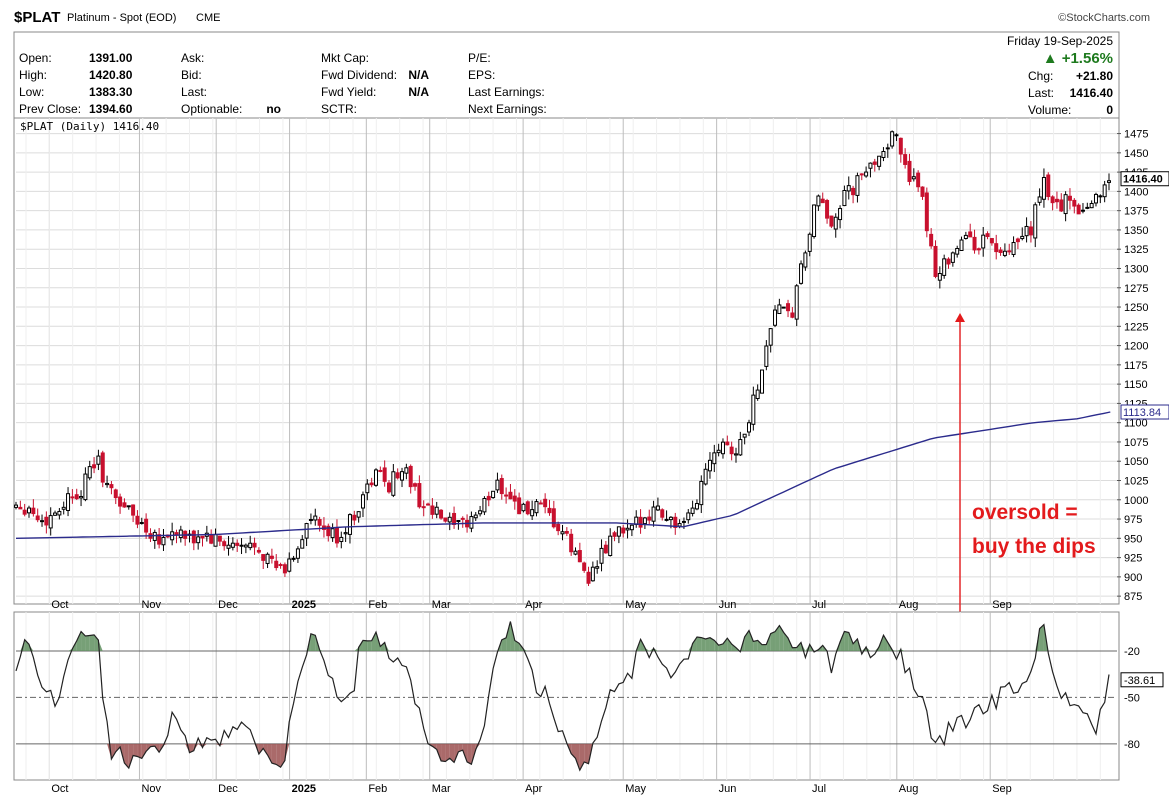 Image resolution: width=1169 pixels, height=800 pixels. I want to click on price-tick-label: 1400, so click(1136, 192).